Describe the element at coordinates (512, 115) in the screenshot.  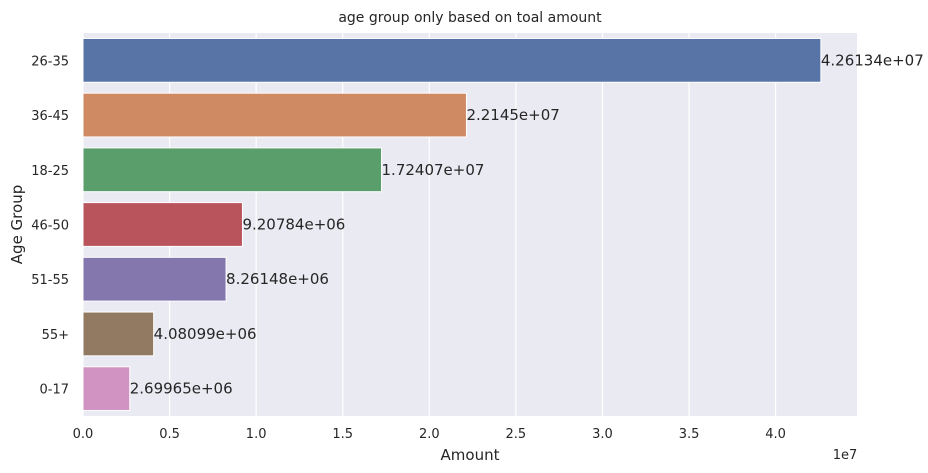
I see `value-label: 2.2145e+07` at that location.